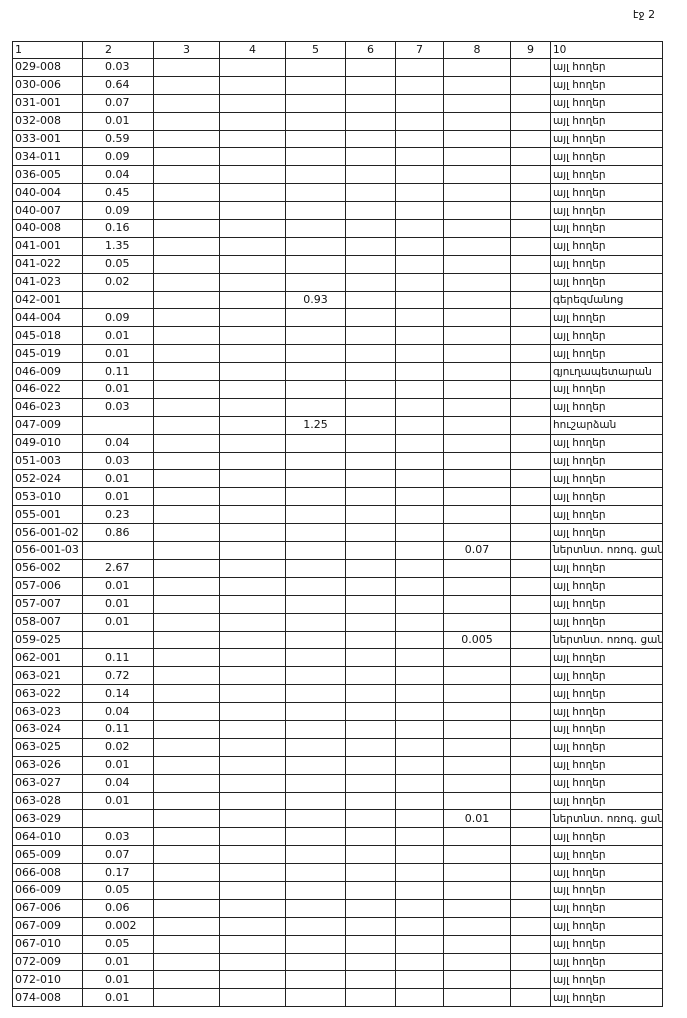 The width and height of the screenshot is (687, 1018). I want to click on table-cell: 049-010, so click(47, 443).